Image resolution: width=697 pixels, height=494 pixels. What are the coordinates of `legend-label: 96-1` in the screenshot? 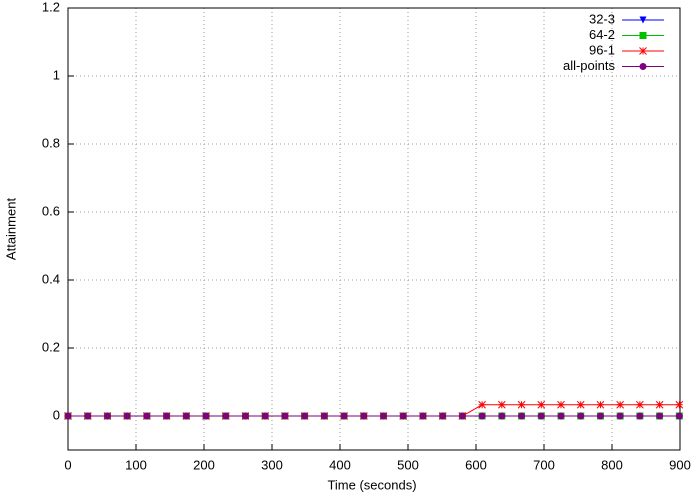 It's located at (602, 49).